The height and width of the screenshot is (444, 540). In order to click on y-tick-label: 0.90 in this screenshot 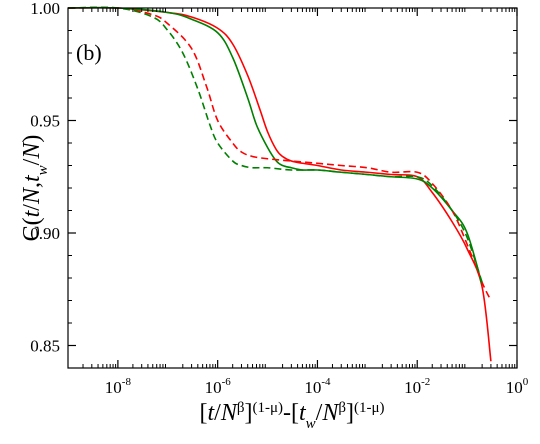, I will do `click(45, 233)`.